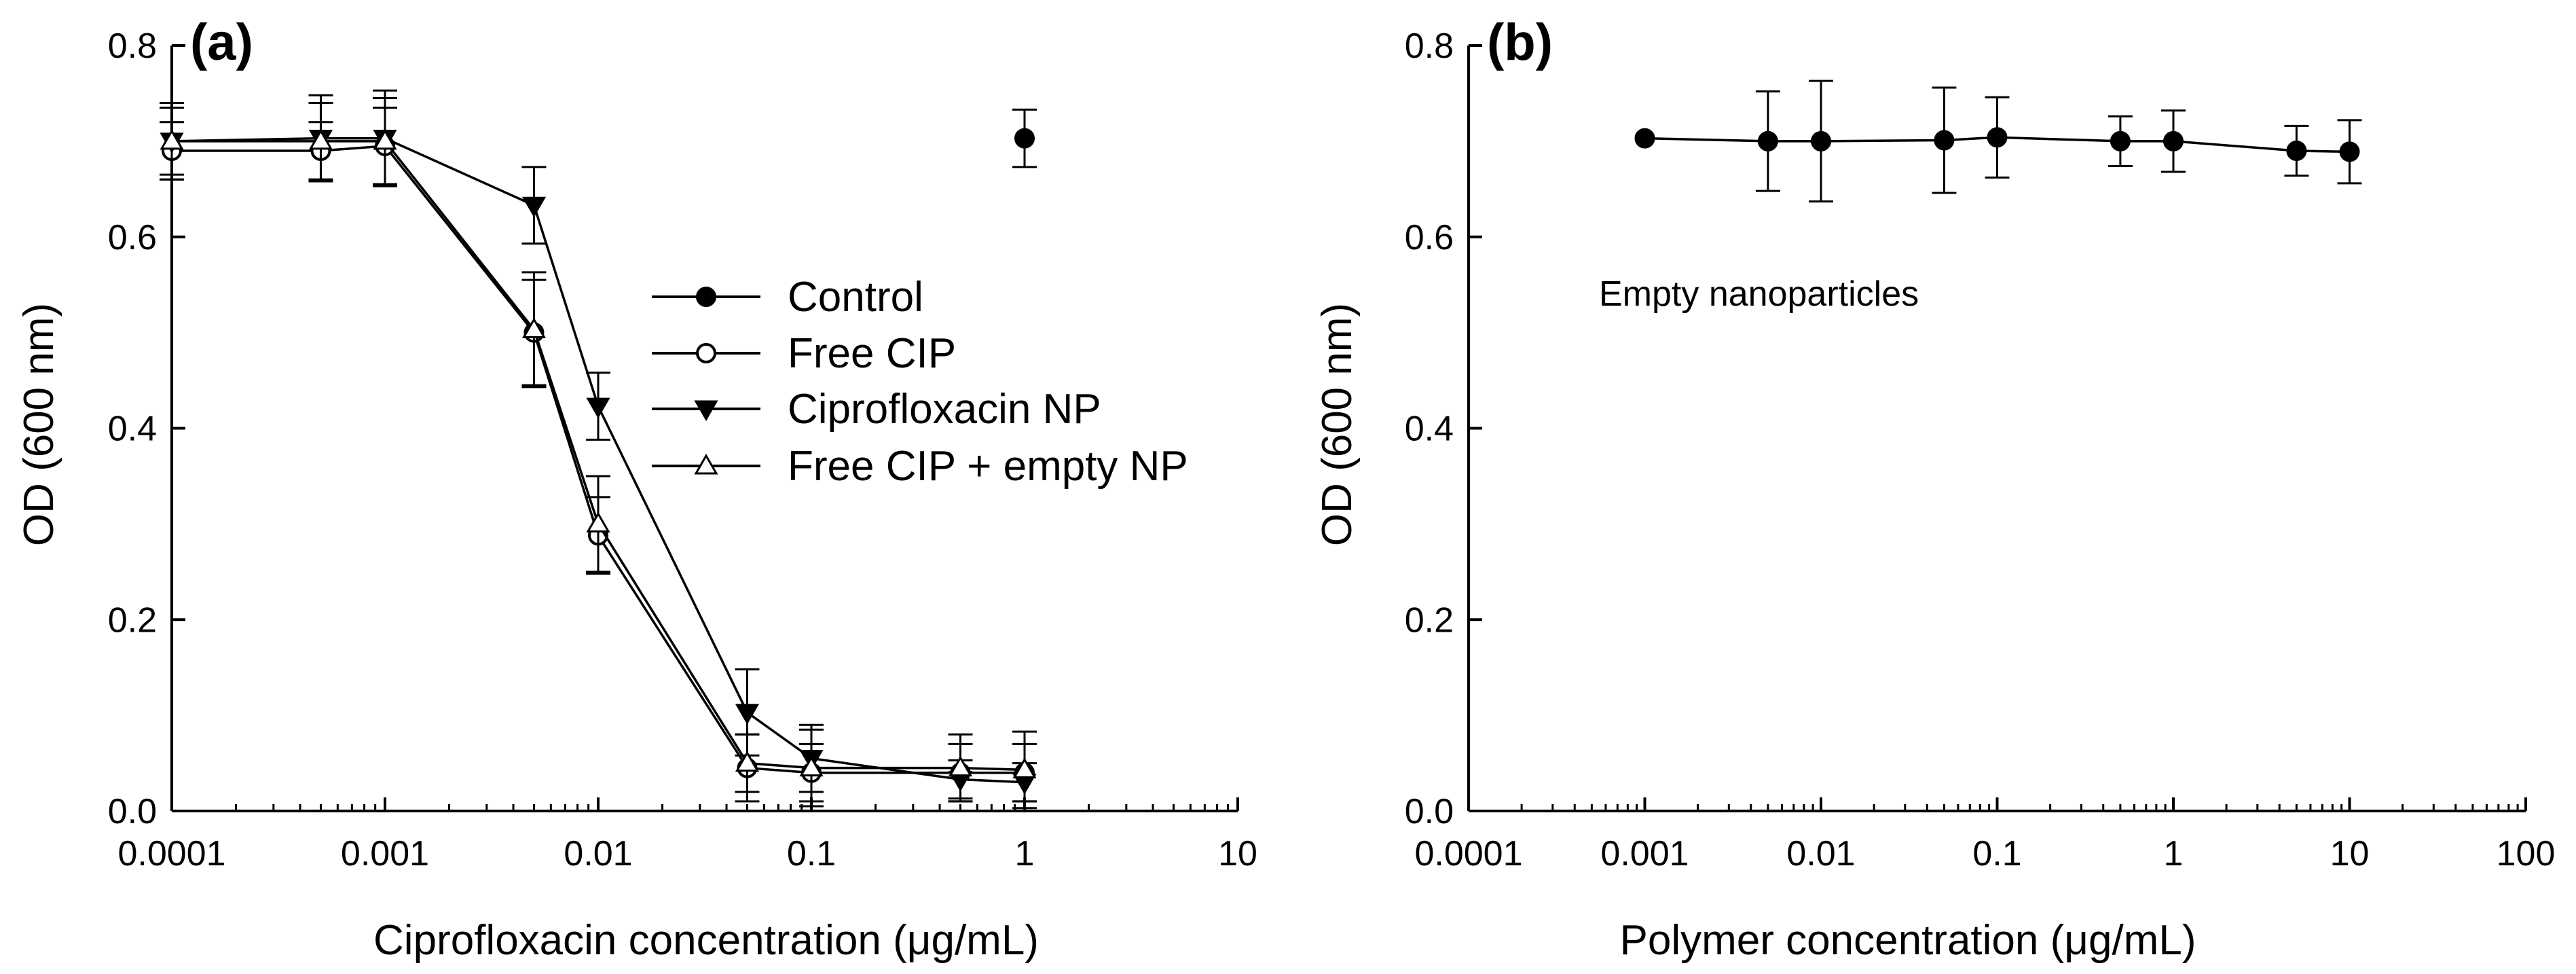  I want to click on legend-item-control: Control, so click(787, 297).